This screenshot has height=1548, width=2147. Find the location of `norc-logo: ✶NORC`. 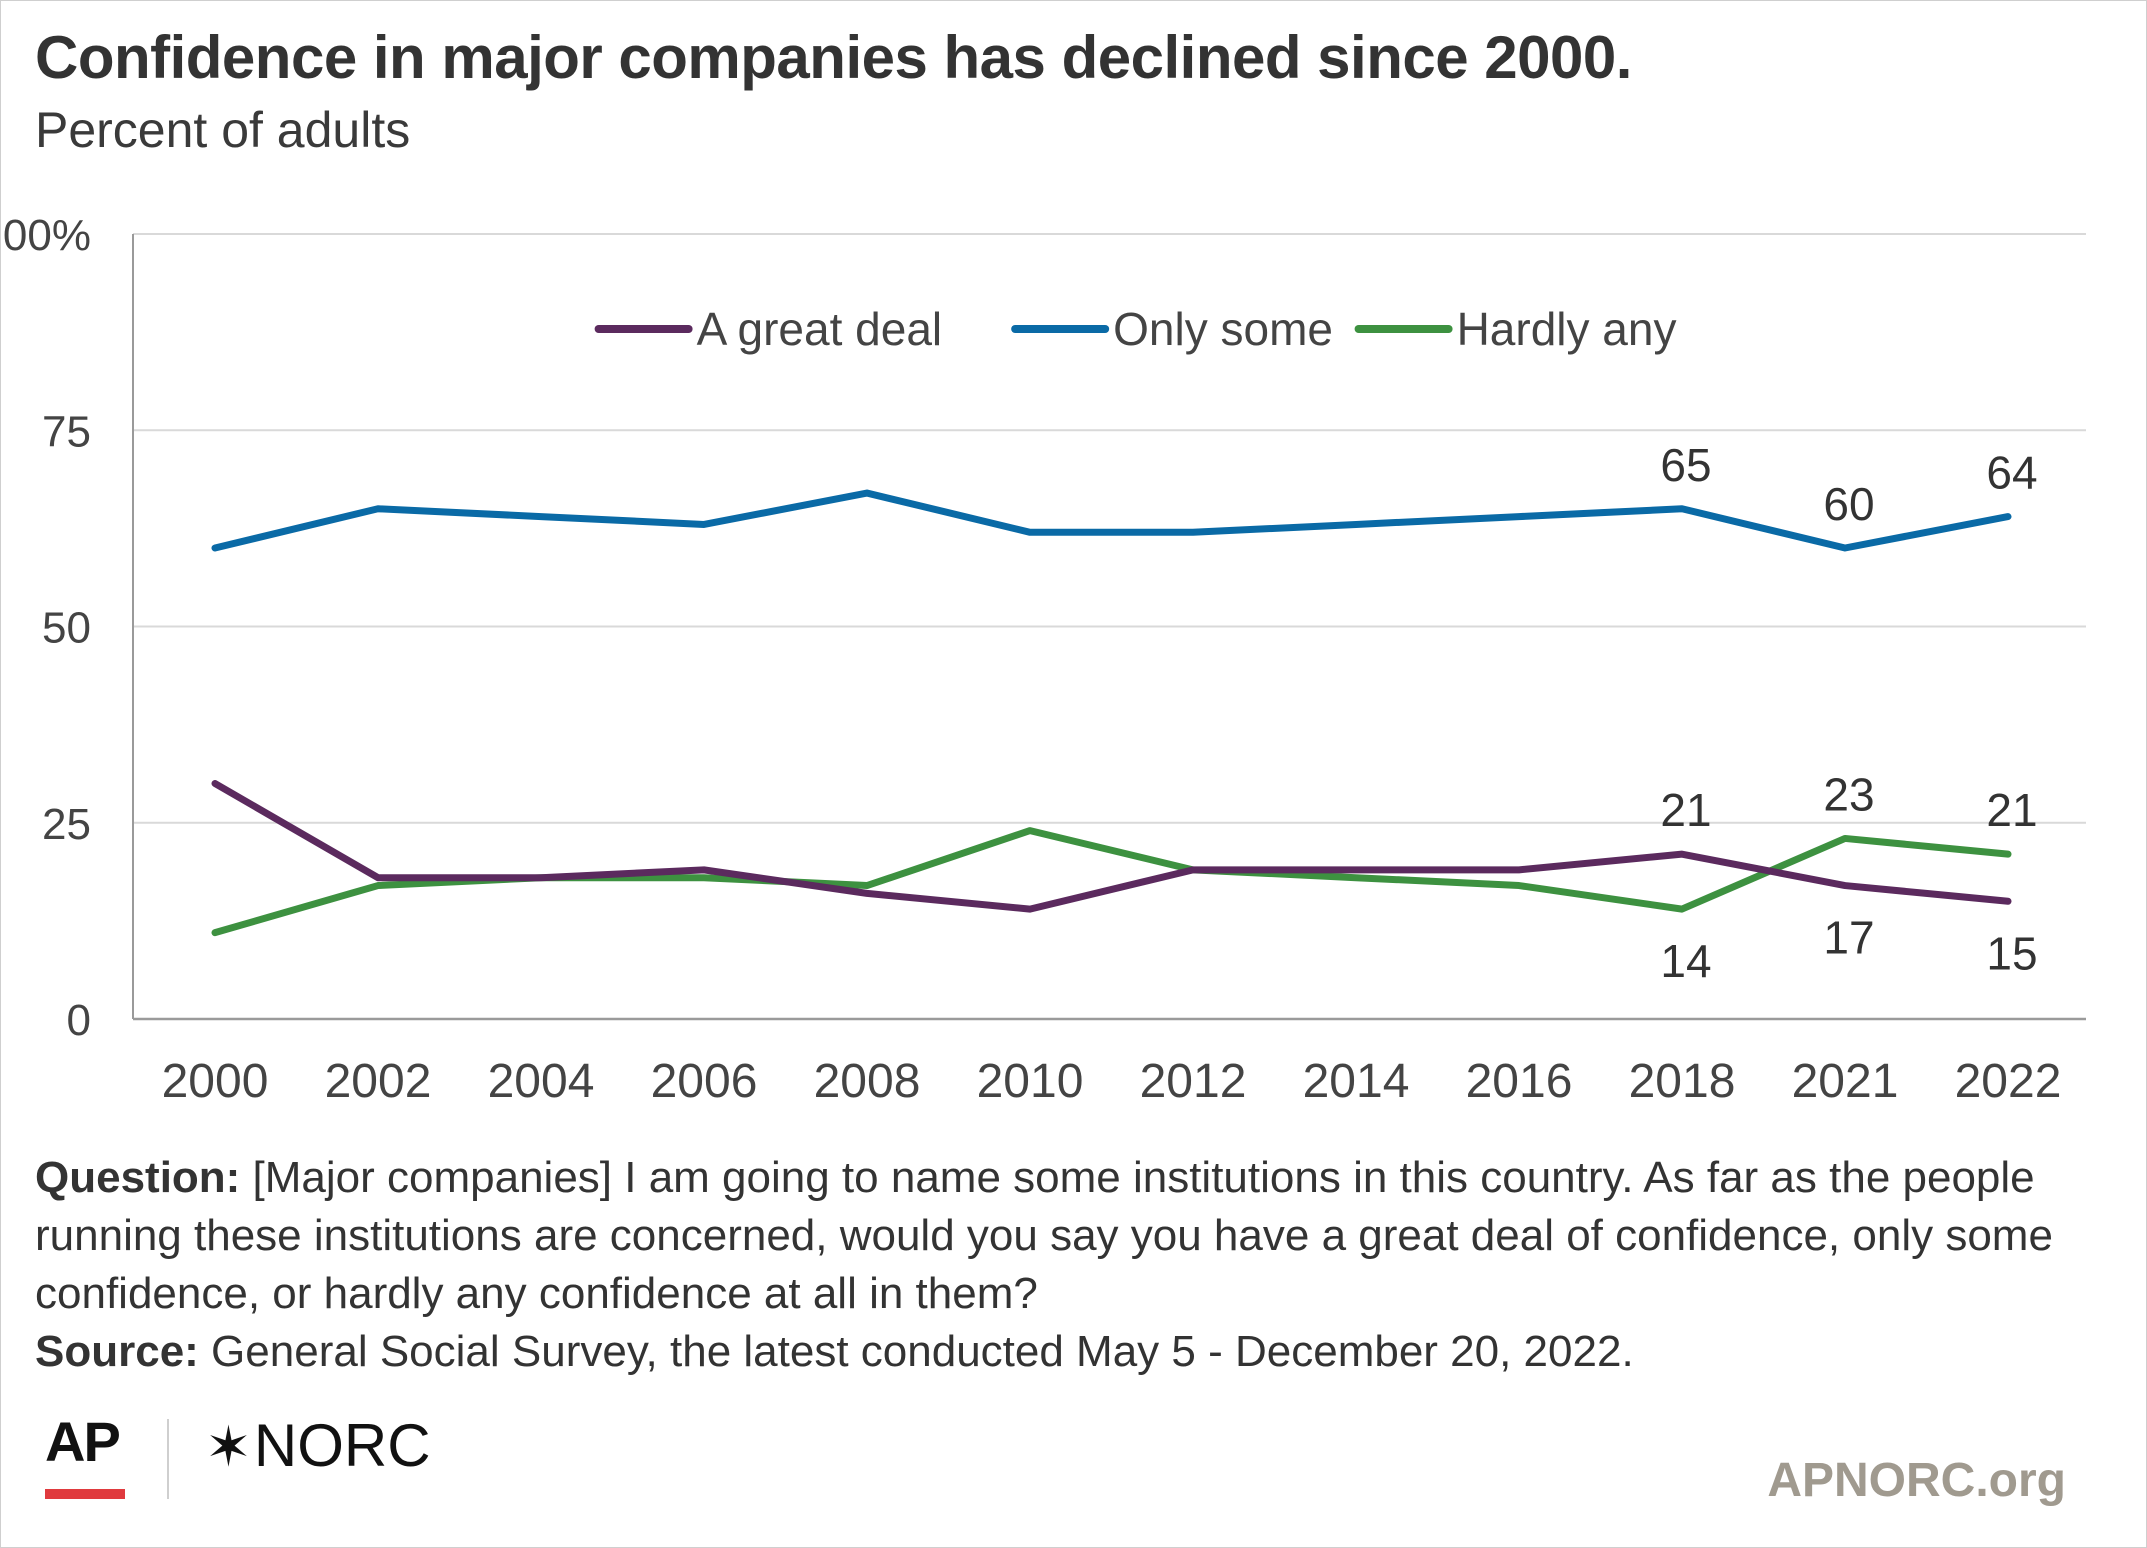

norc-logo: ✶NORC is located at coordinates (318, 1445).